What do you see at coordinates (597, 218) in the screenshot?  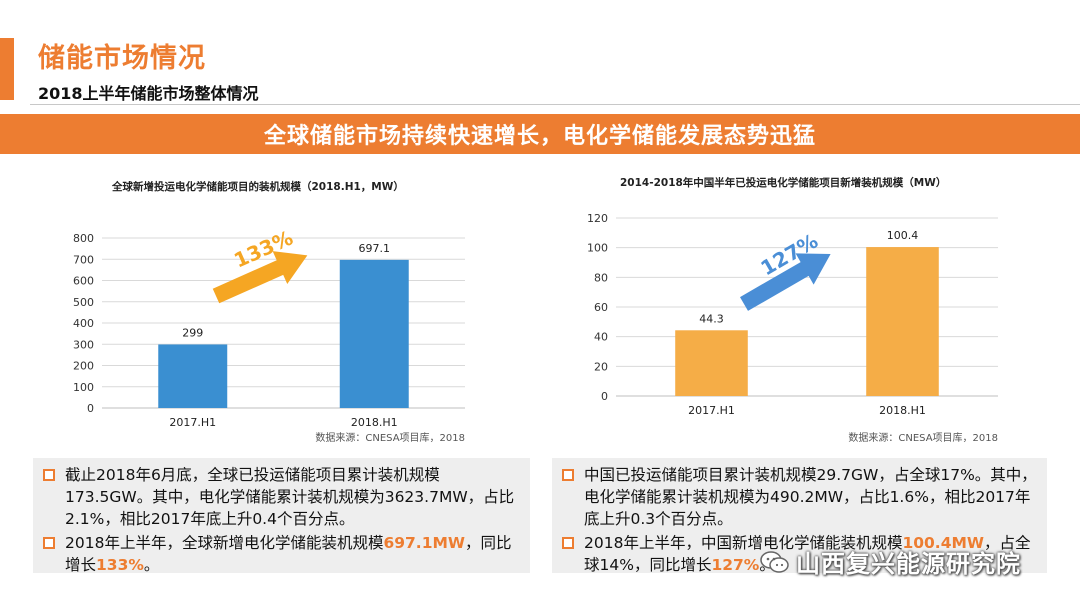 I see `y-tick-label: 120` at bounding box center [597, 218].